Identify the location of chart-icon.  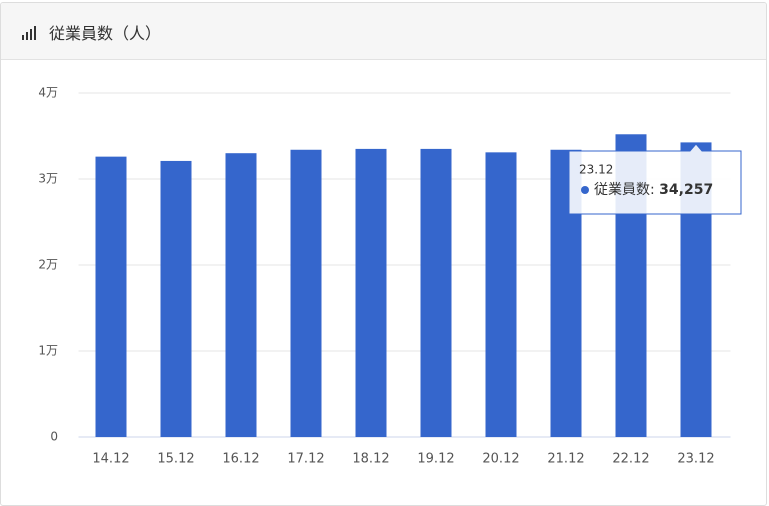
(29, 33).